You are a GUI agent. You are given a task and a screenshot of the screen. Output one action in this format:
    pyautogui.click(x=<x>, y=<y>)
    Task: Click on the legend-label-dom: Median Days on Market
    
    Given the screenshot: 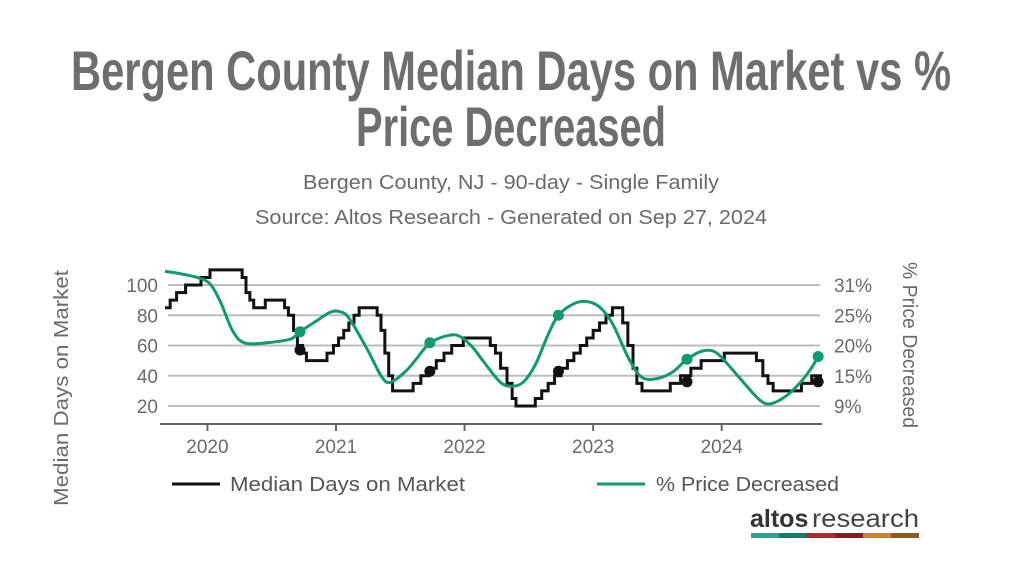 What is the action you would take?
    pyautogui.click(x=347, y=485)
    